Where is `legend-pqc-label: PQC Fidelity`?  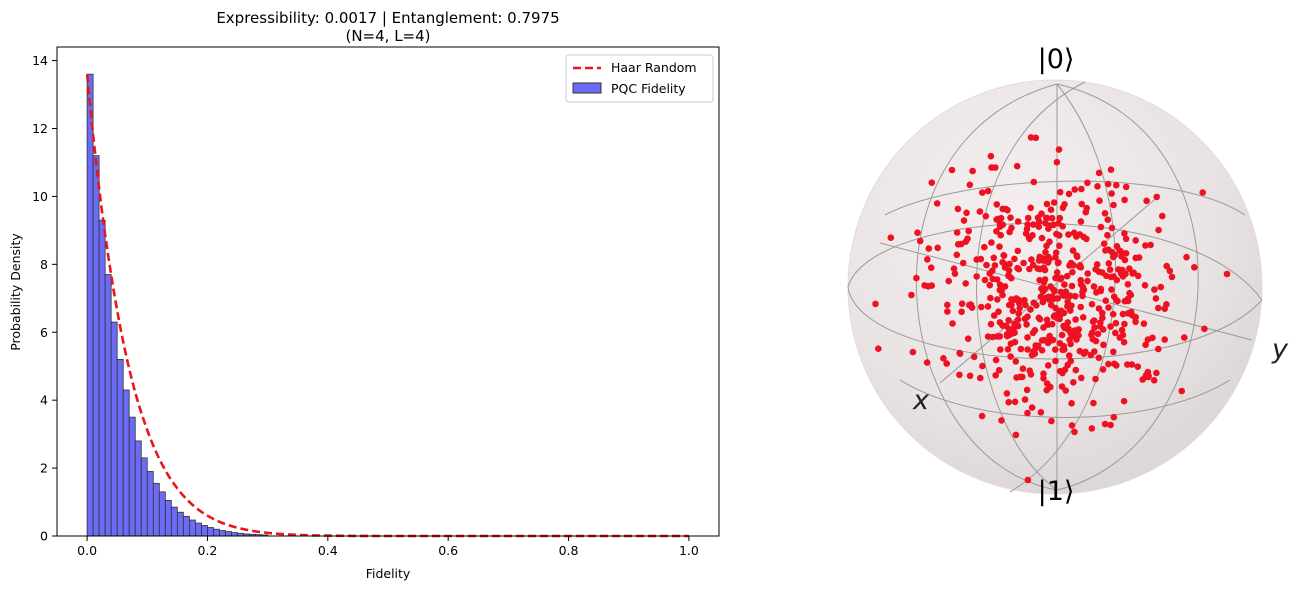
legend-pqc-label: PQC Fidelity is located at coordinates (648, 88).